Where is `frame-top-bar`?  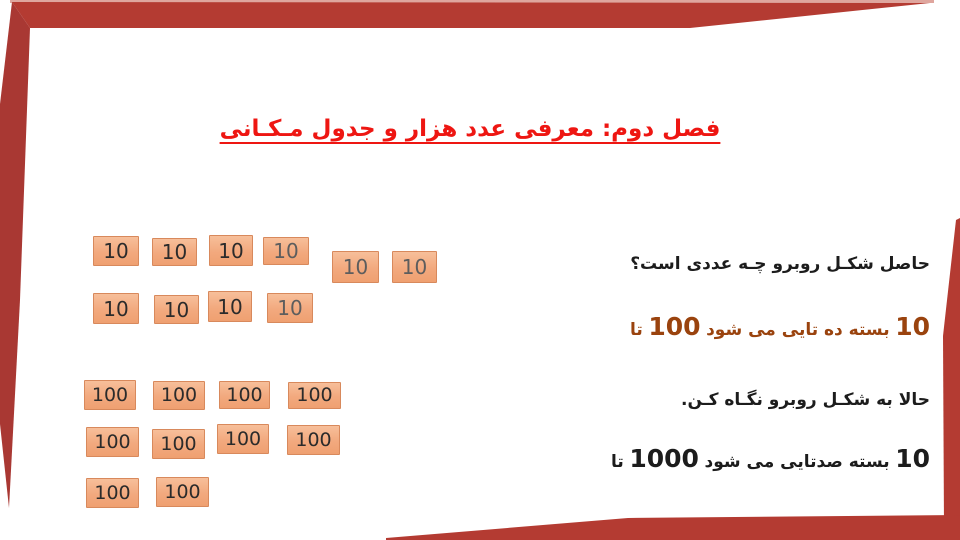 frame-top-bar is located at coordinates (471, 15).